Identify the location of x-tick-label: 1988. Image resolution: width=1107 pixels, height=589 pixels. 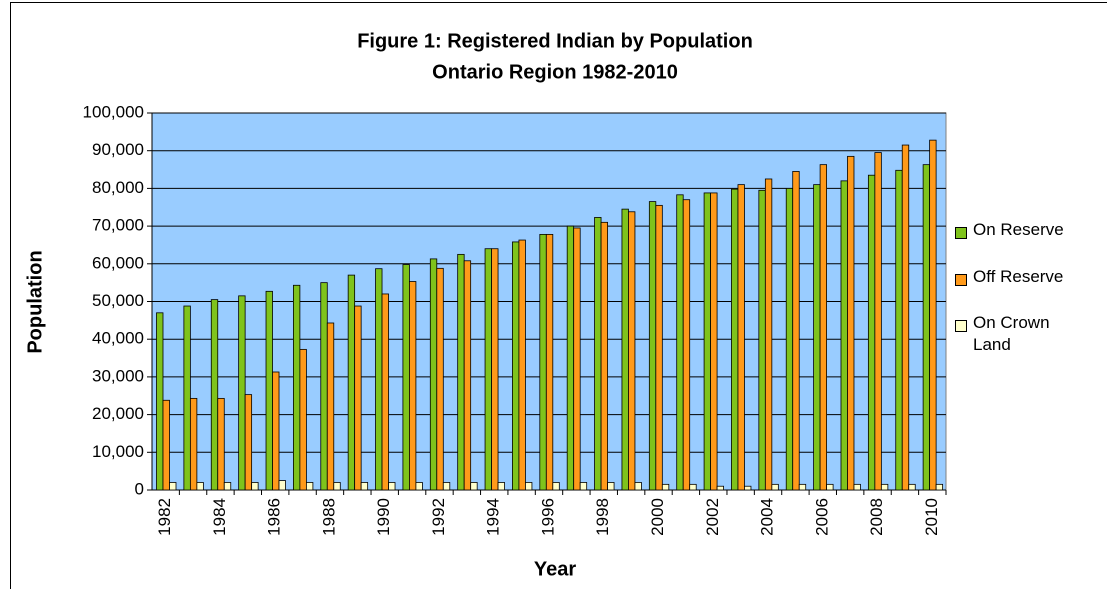
(328, 517).